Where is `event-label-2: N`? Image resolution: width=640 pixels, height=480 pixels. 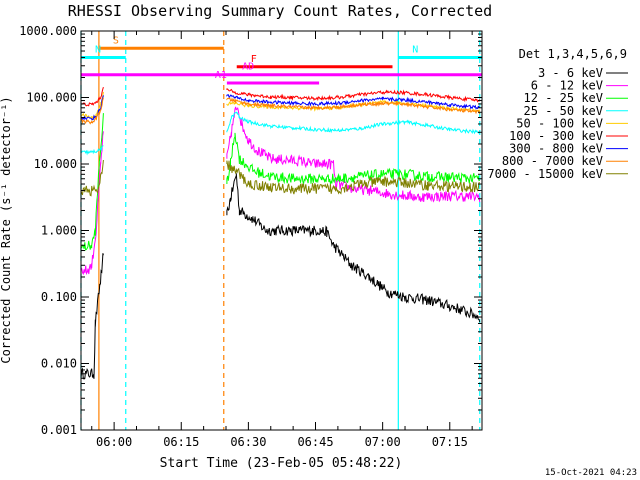 event-label-2: N is located at coordinates (415, 49).